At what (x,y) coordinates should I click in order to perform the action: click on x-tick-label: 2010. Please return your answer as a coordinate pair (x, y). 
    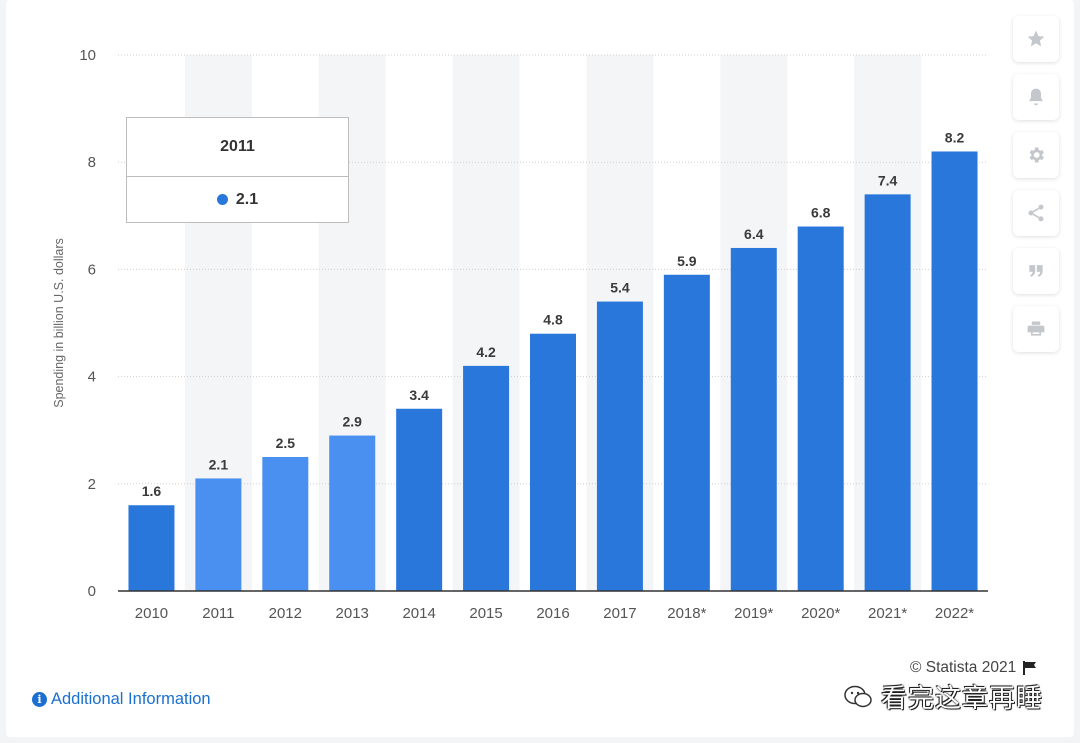
    Looking at the image, I should click on (151, 613).